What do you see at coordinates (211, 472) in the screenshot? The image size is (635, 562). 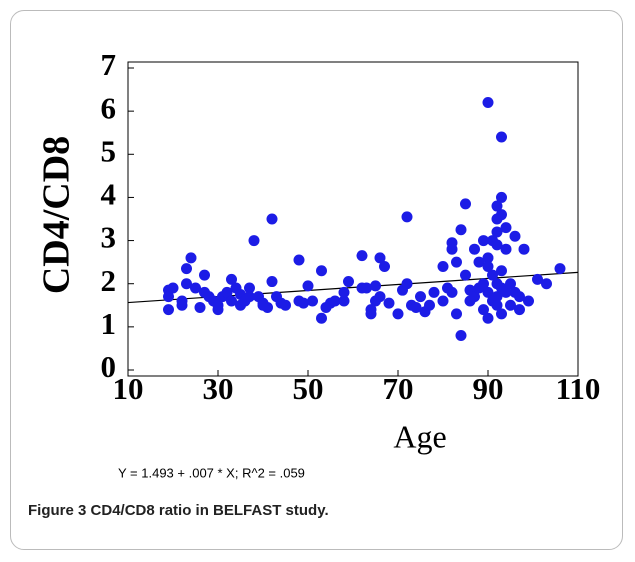 I see `annotation: Y = 1.493 + .007 * X; R^2 = .059` at bounding box center [211, 472].